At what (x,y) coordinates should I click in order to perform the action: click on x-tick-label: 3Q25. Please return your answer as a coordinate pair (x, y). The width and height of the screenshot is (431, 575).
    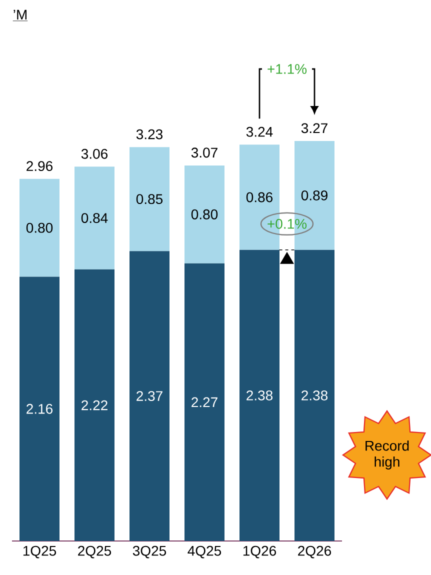
    Looking at the image, I should click on (149, 552).